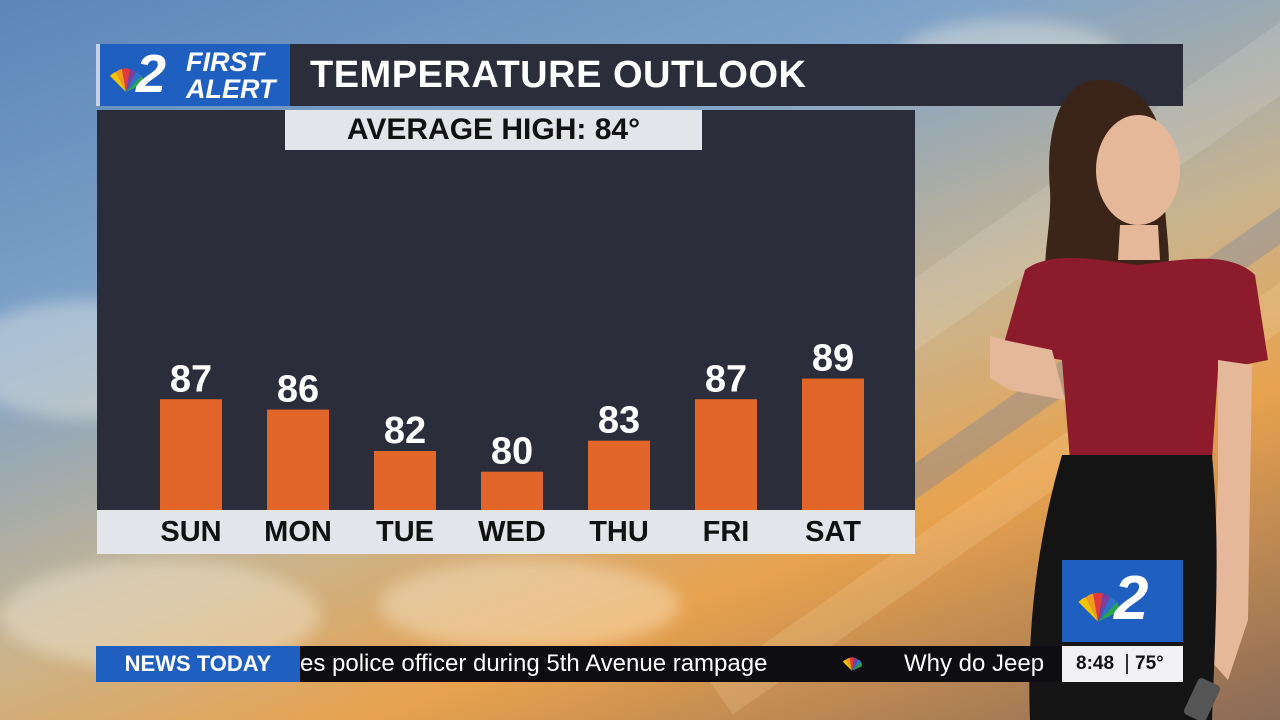 The width and height of the screenshot is (1280, 720). What do you see at coordinates (1131, 598) in the screenshot?
I see `bug-number: 2` at bounding box center [1131, 598].